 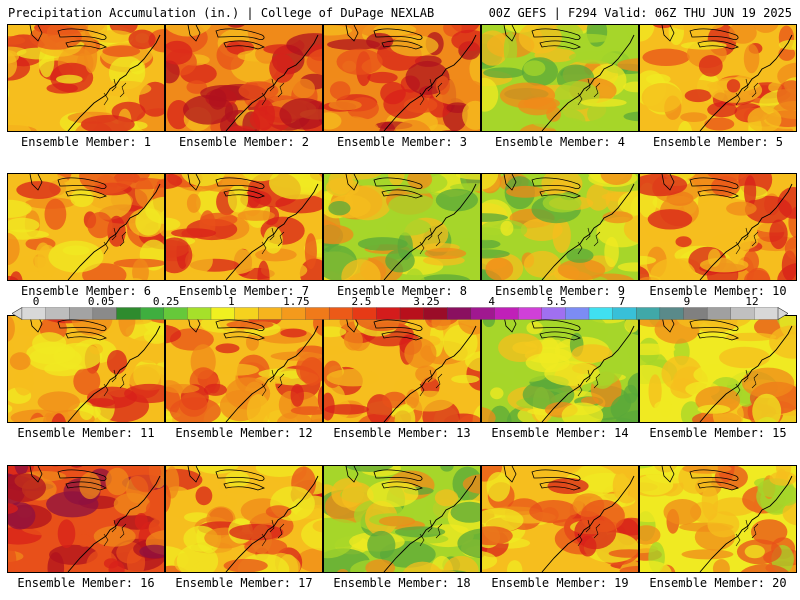 I want to click on ensemble-member-18-map, so click(x=402, y=519).